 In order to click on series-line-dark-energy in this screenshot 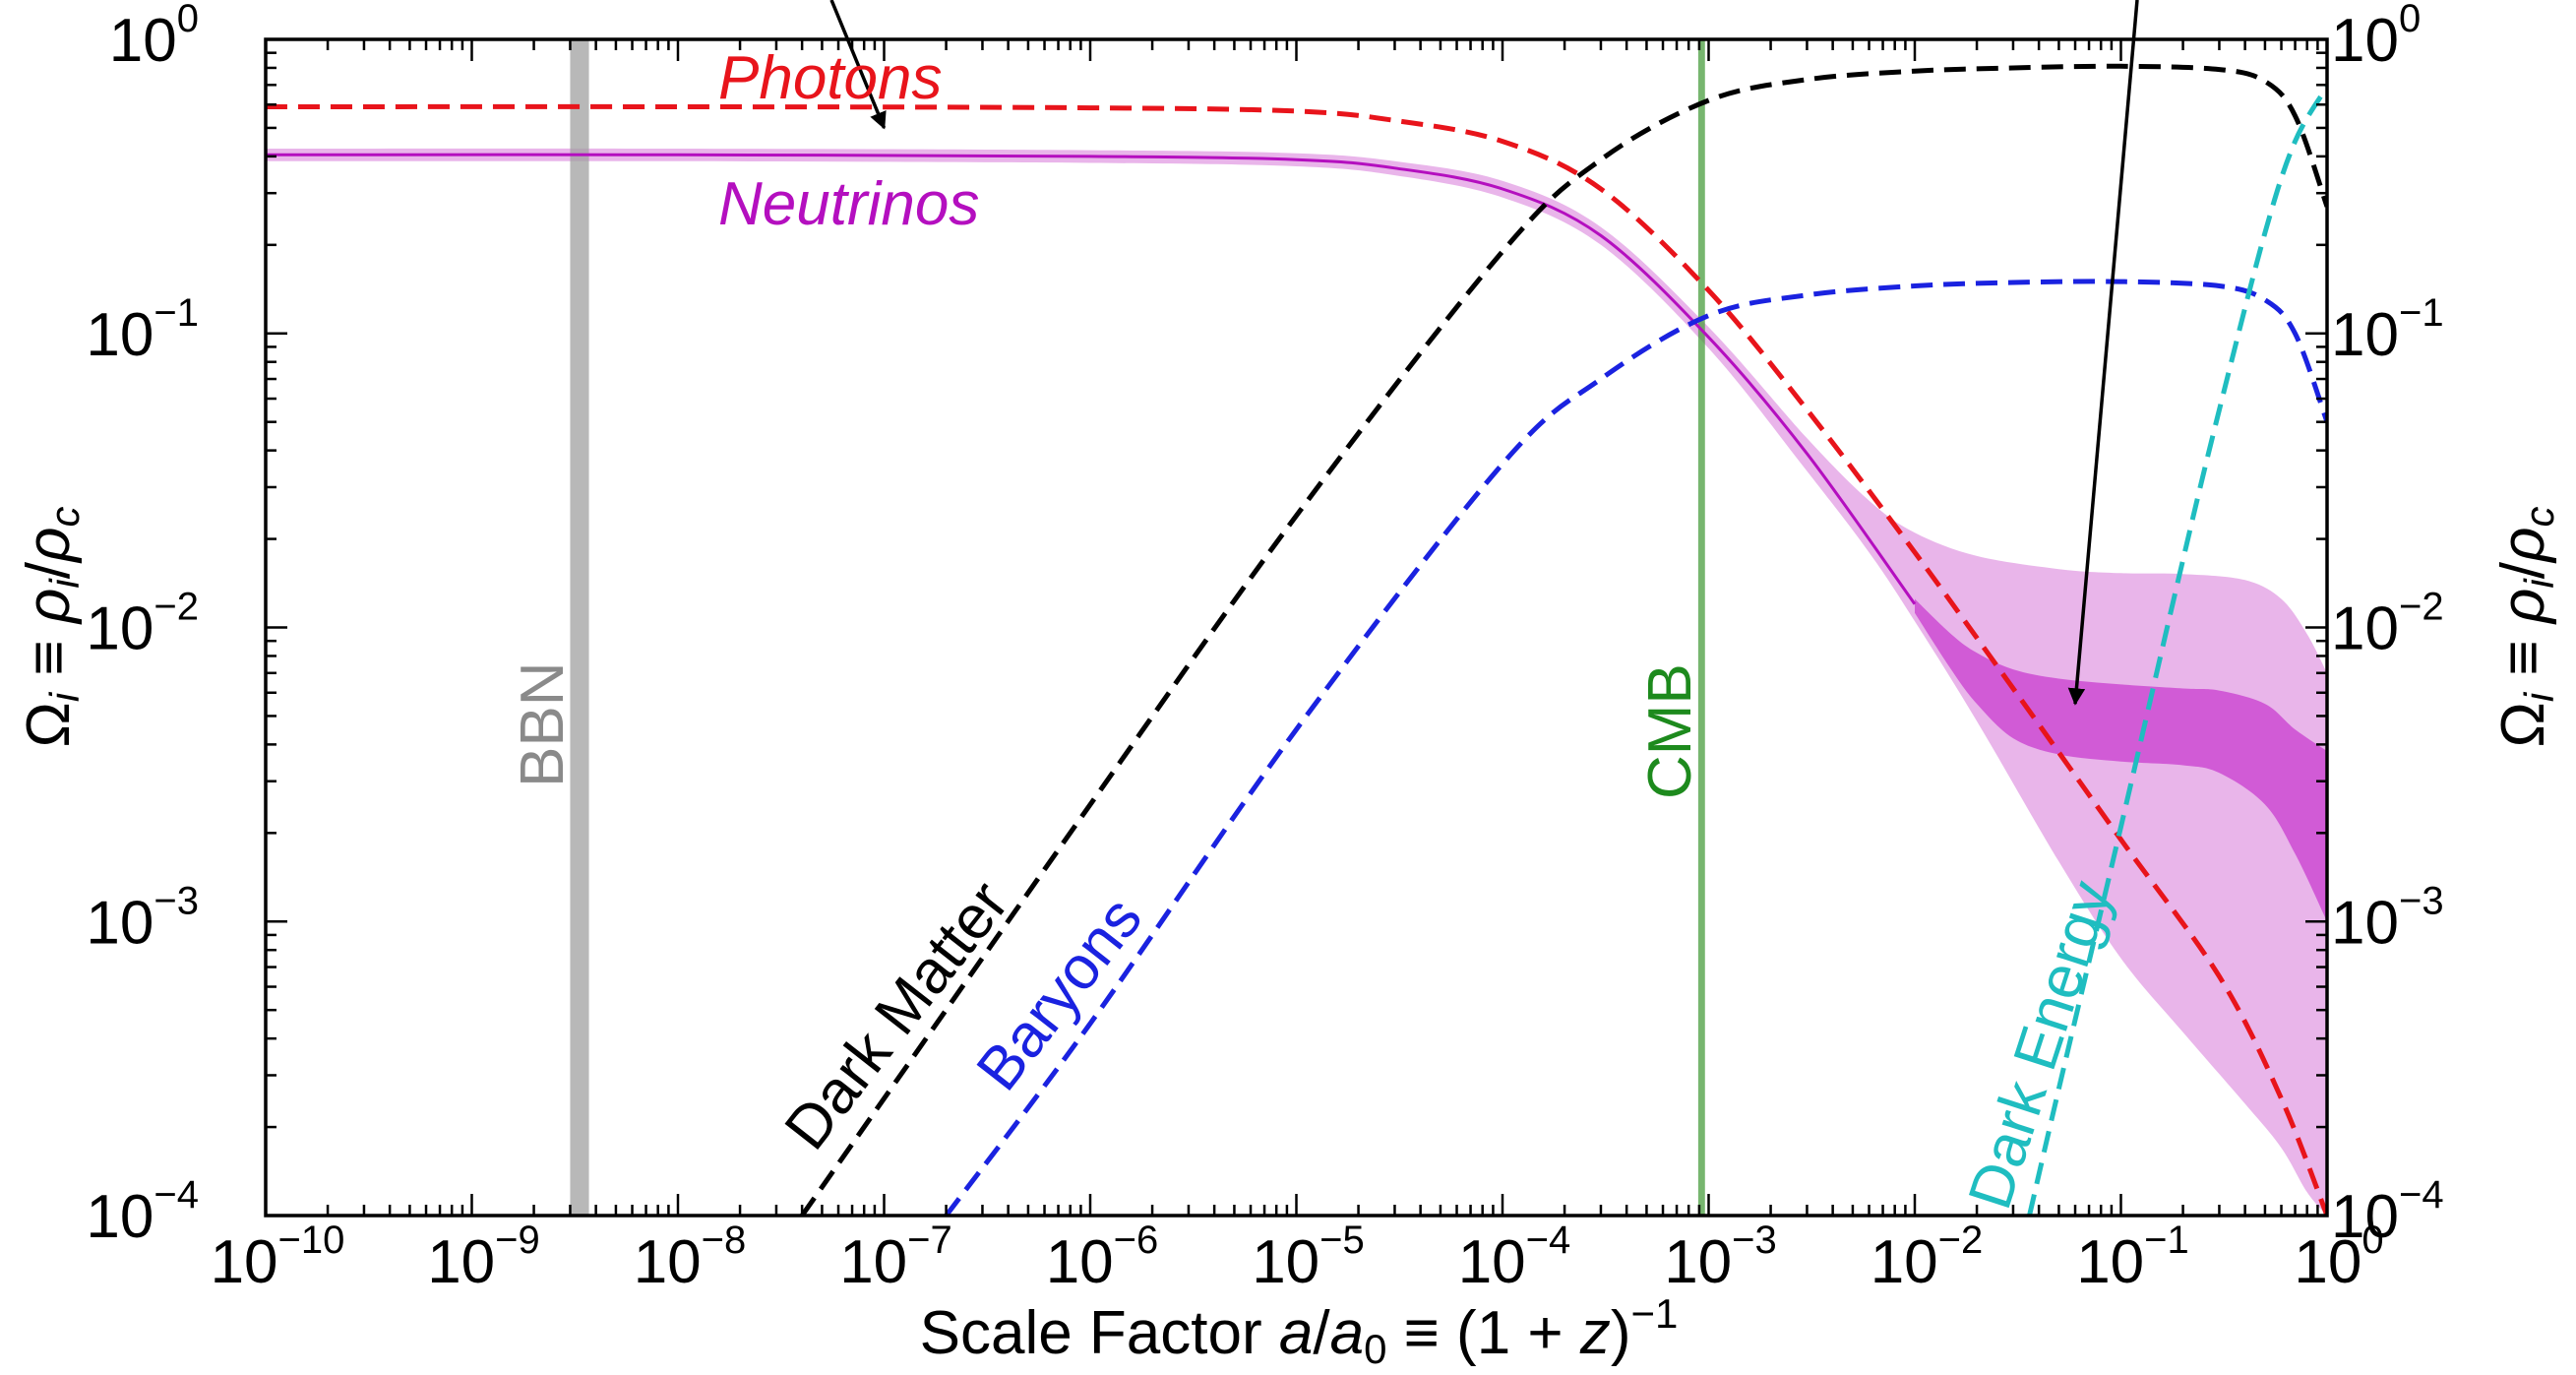, I will do `click(2177, 650)`.